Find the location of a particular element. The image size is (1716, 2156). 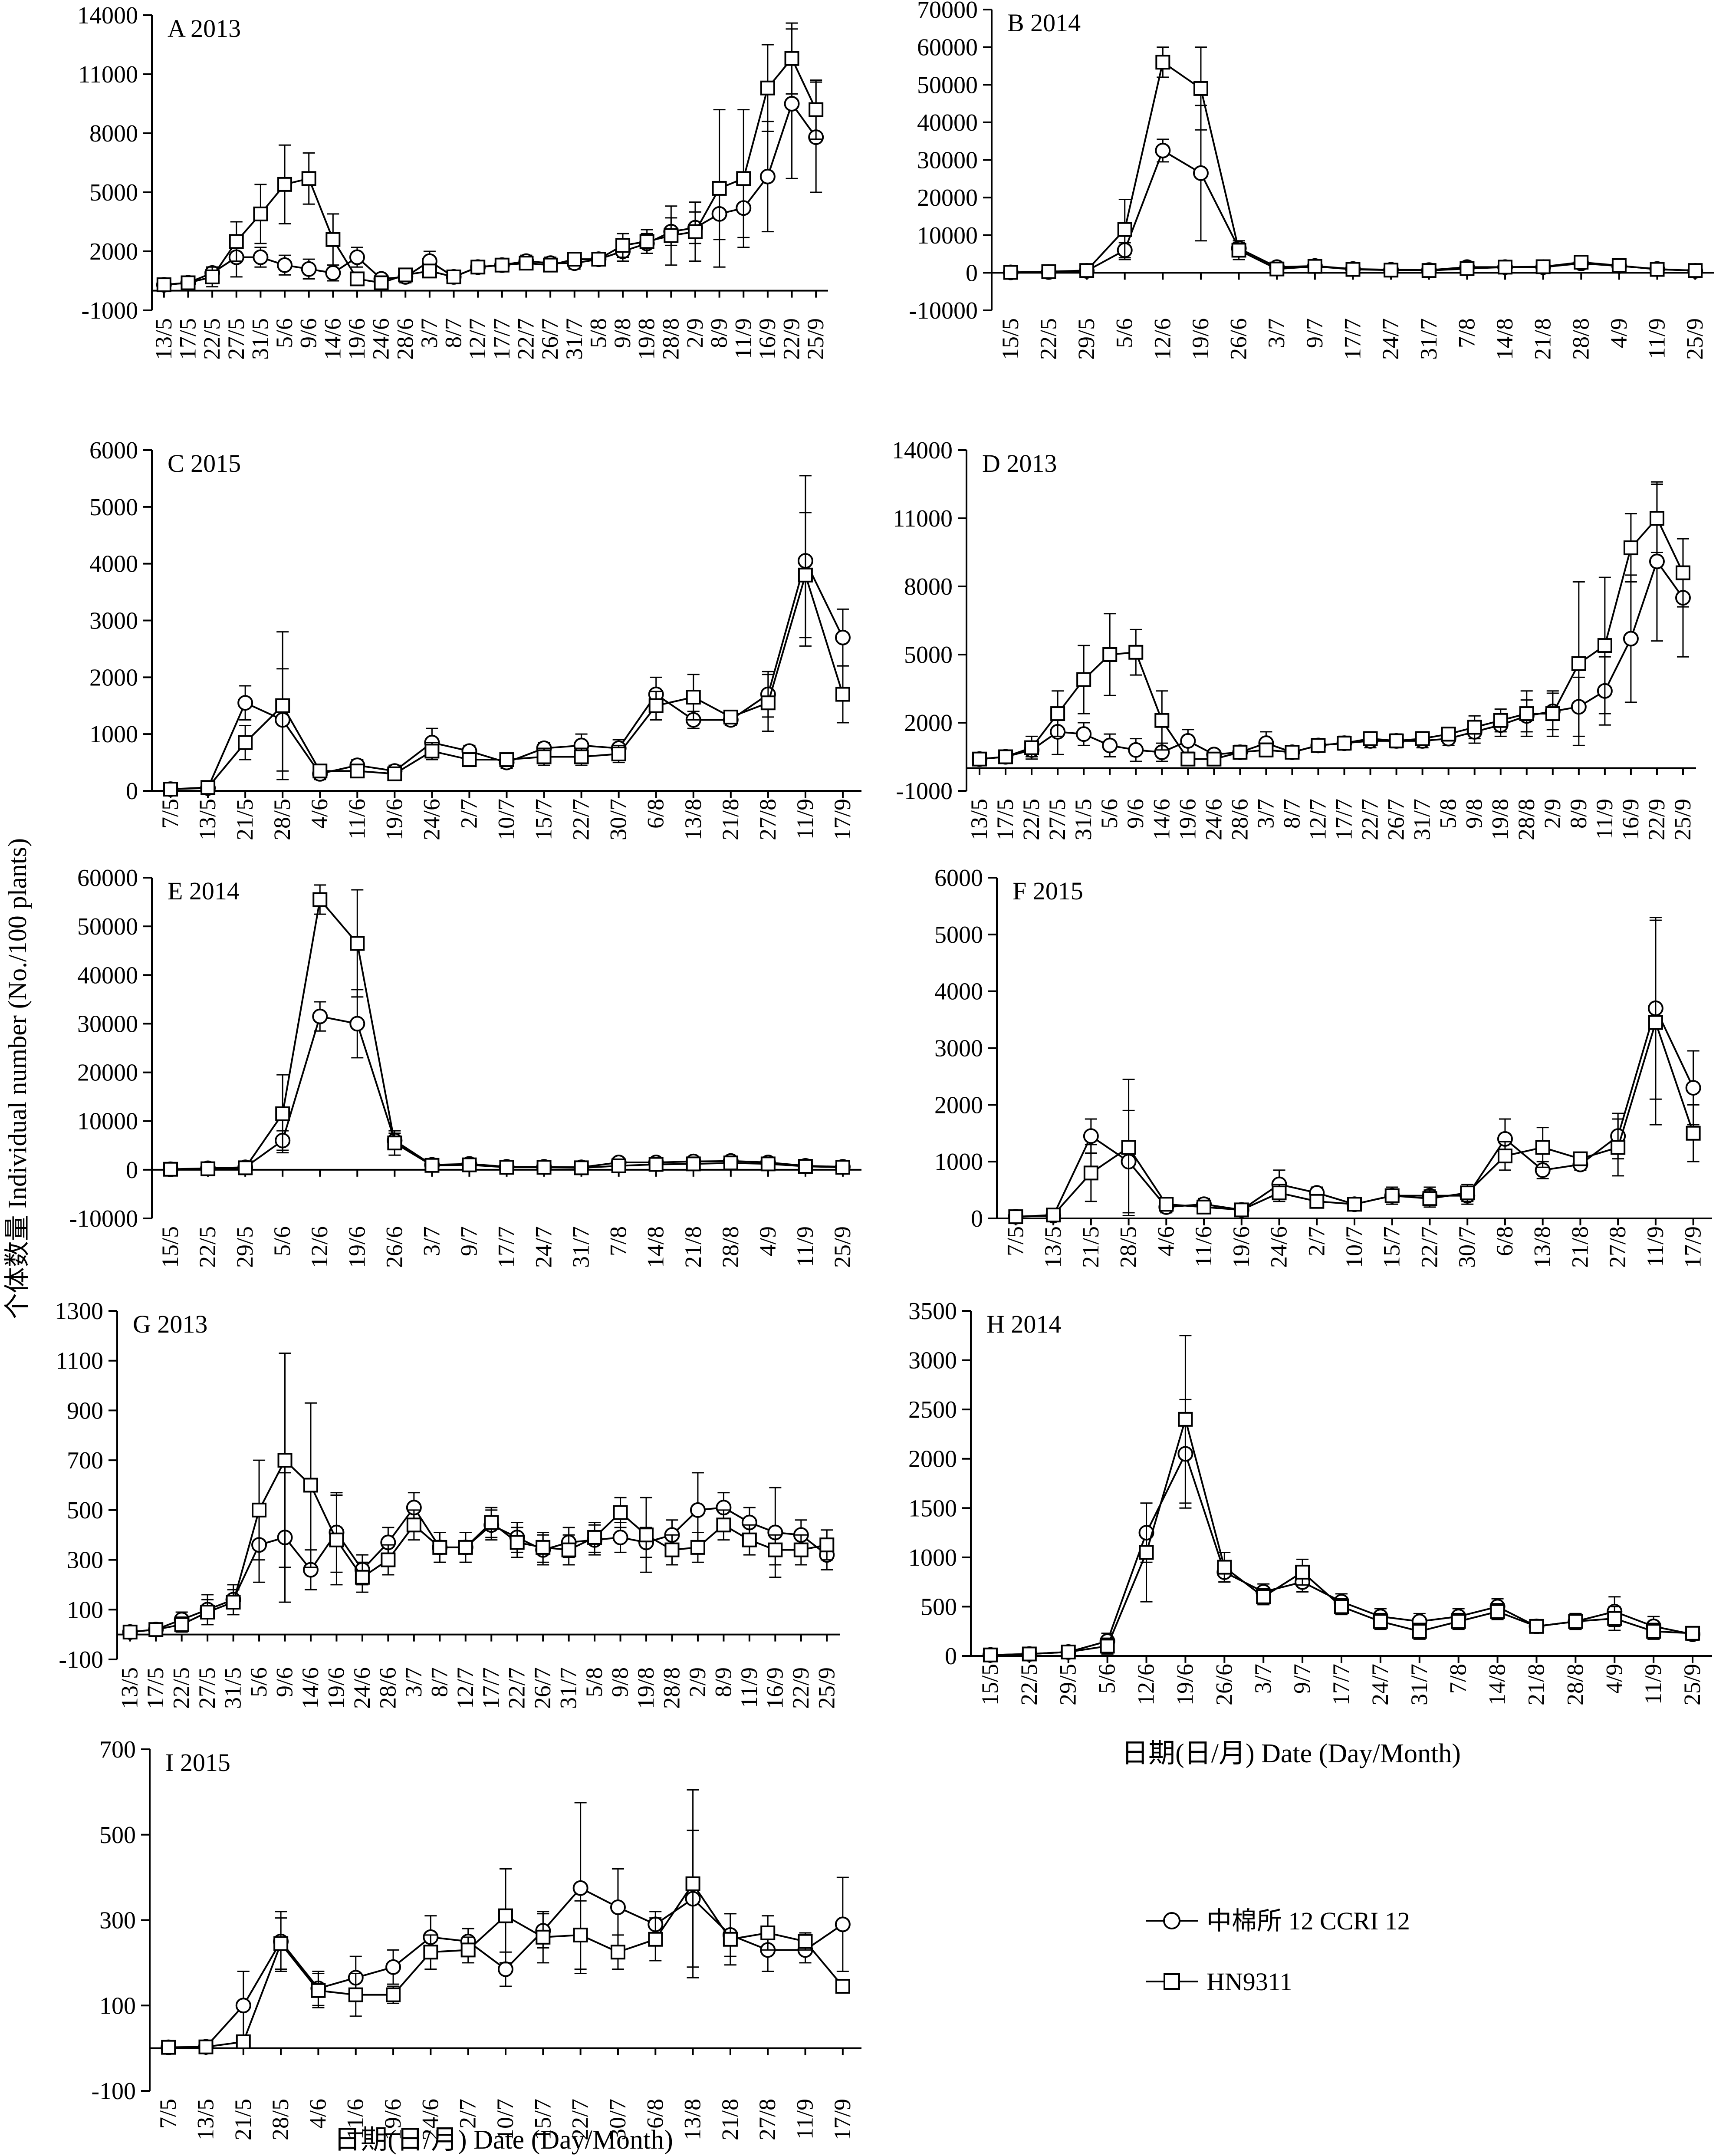

x-tick-label: 8/9 is located at coordinates (1578, 814).